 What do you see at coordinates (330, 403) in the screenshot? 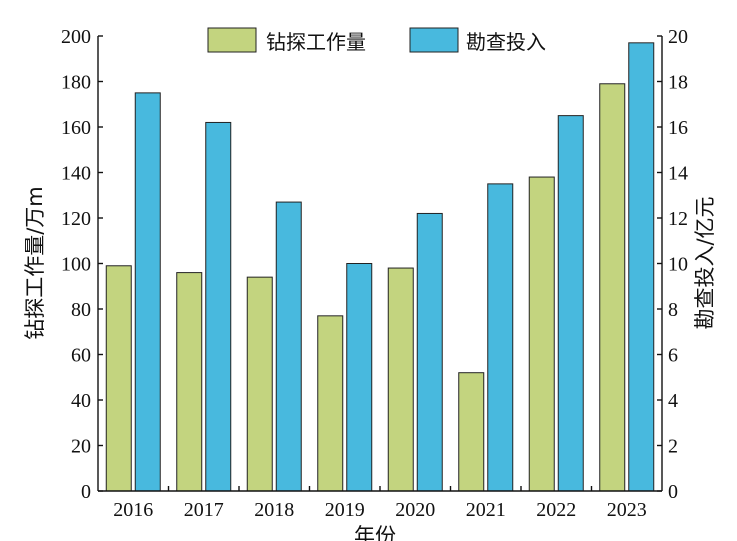
I see `bar-drilling-2019` at bounding box center [330, 403].